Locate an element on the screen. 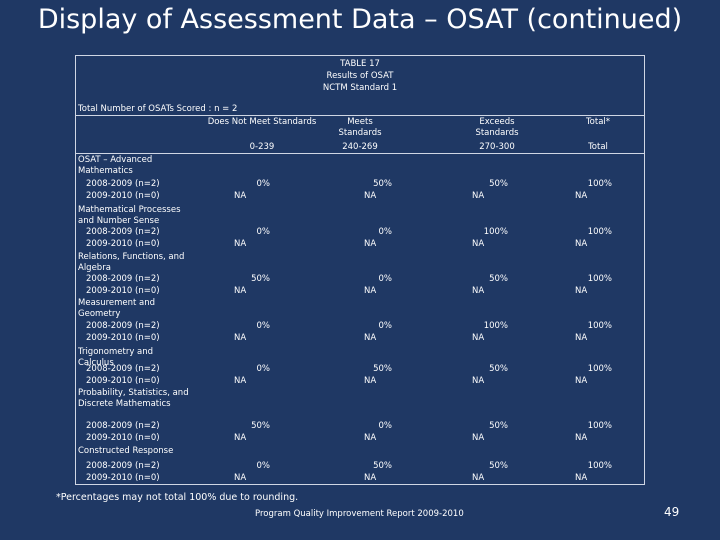 Image resolution: width=720 pixels, height=540 pixels. table-caption: TABLE 17 is located at coordinates (360, 64).